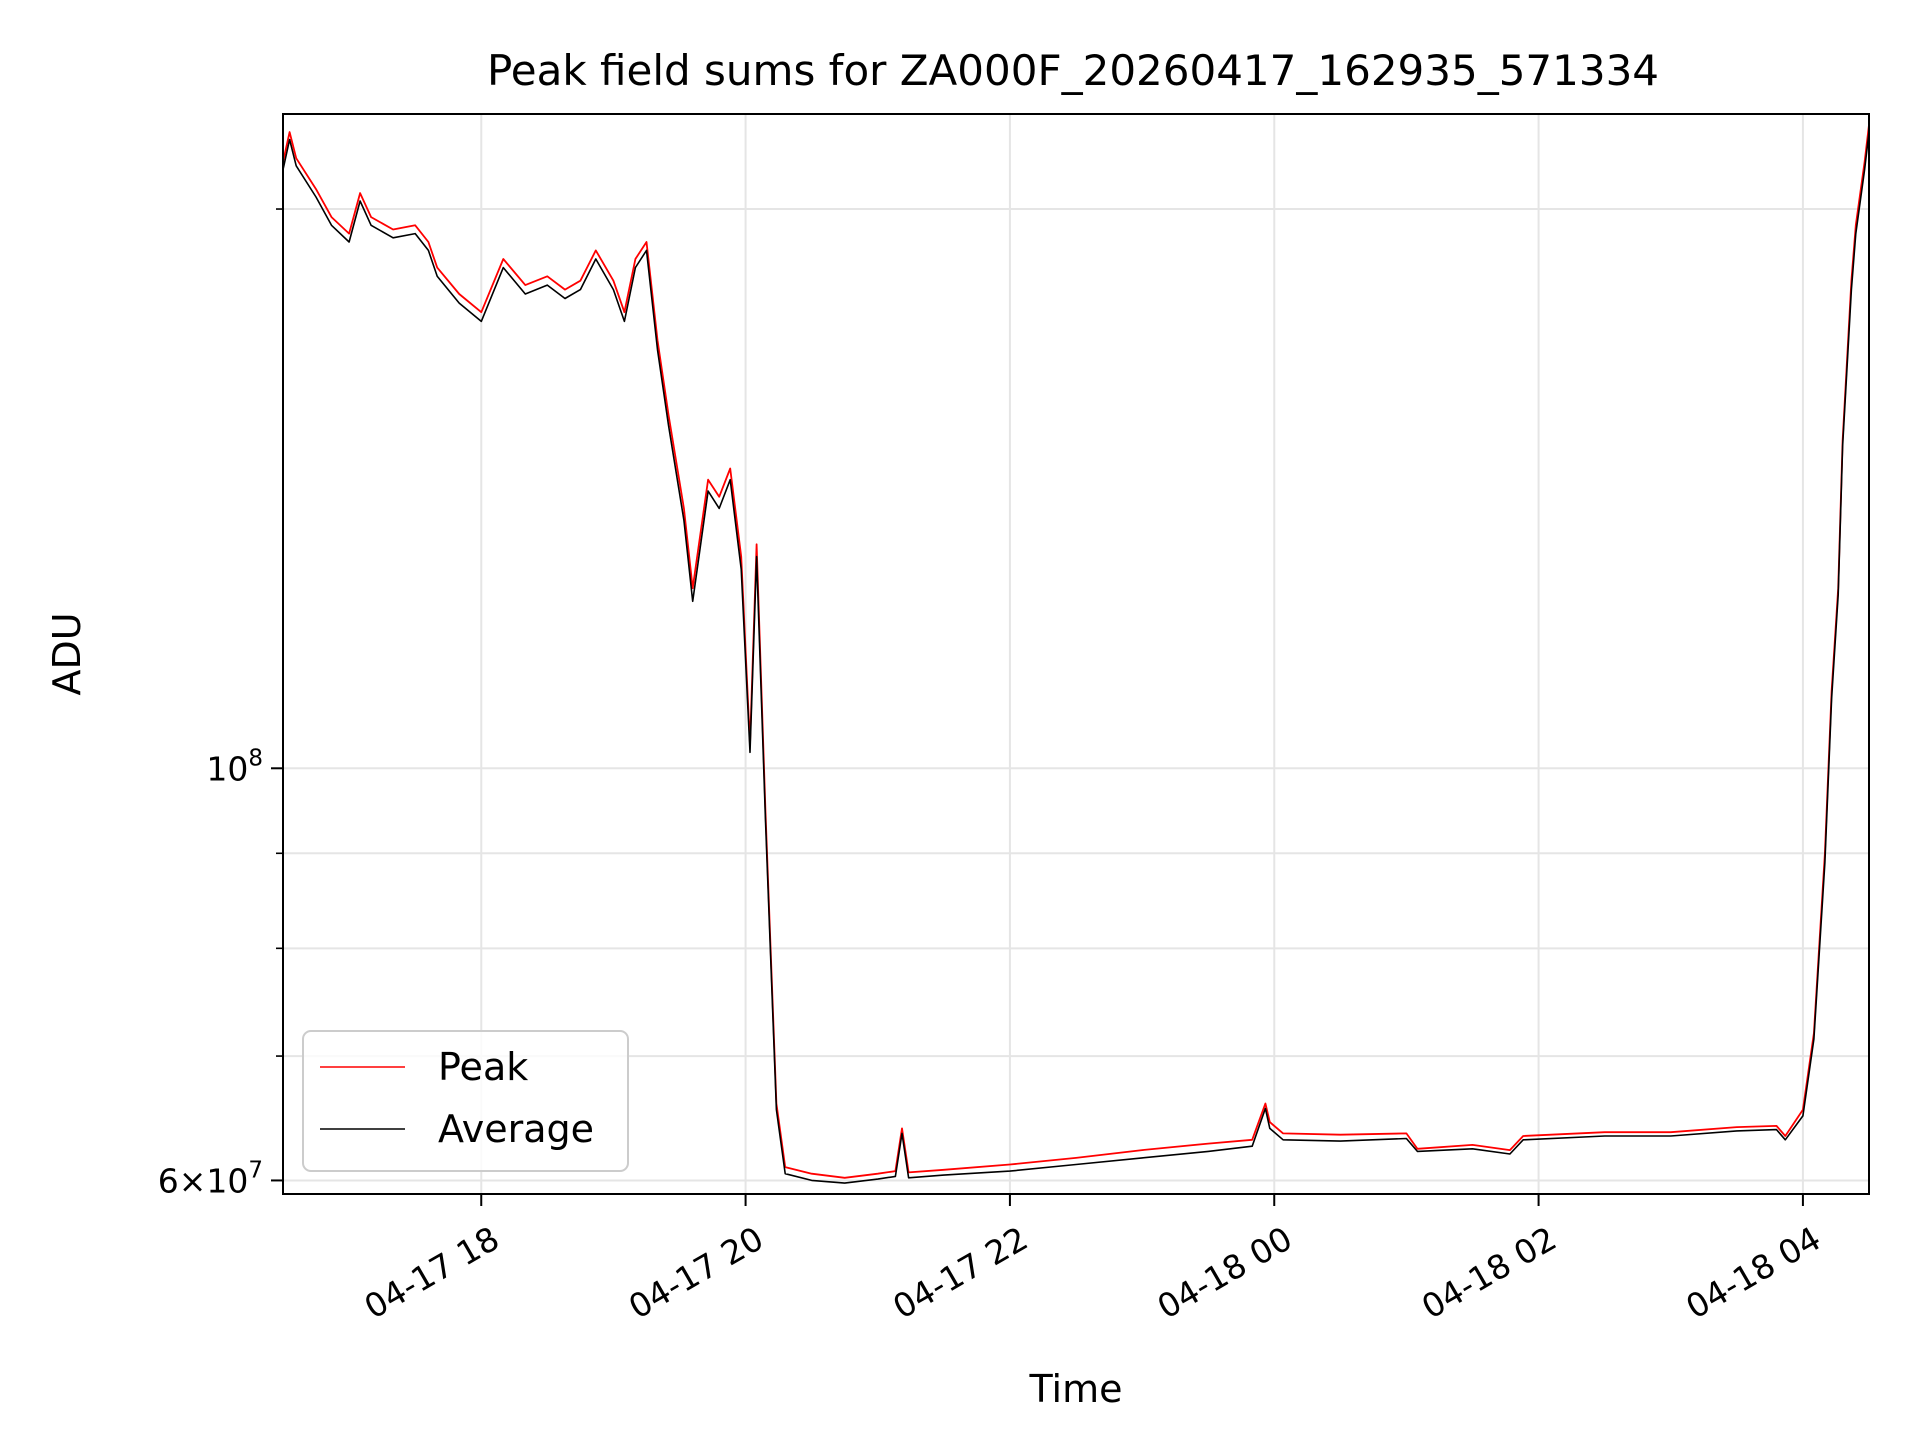 This screenshot has height=1440, width=1920. I want to click on legend: Peak Average, so click(465, 1101).